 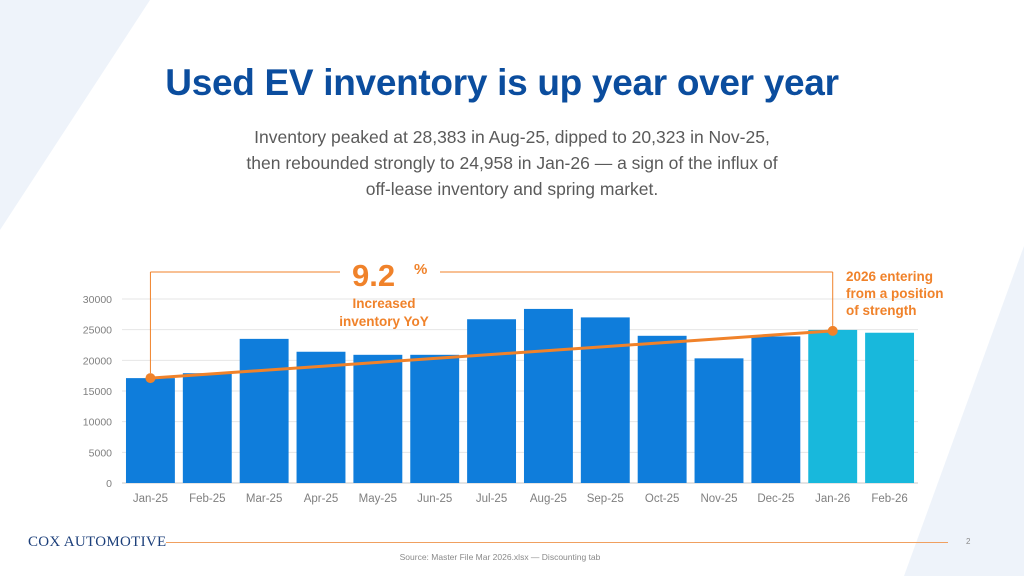 What do you see at coordinates (502, 82) in the screenshot?
I see `slide-title: Used EV inventory is up year over year` at bounding box center [502, 82].